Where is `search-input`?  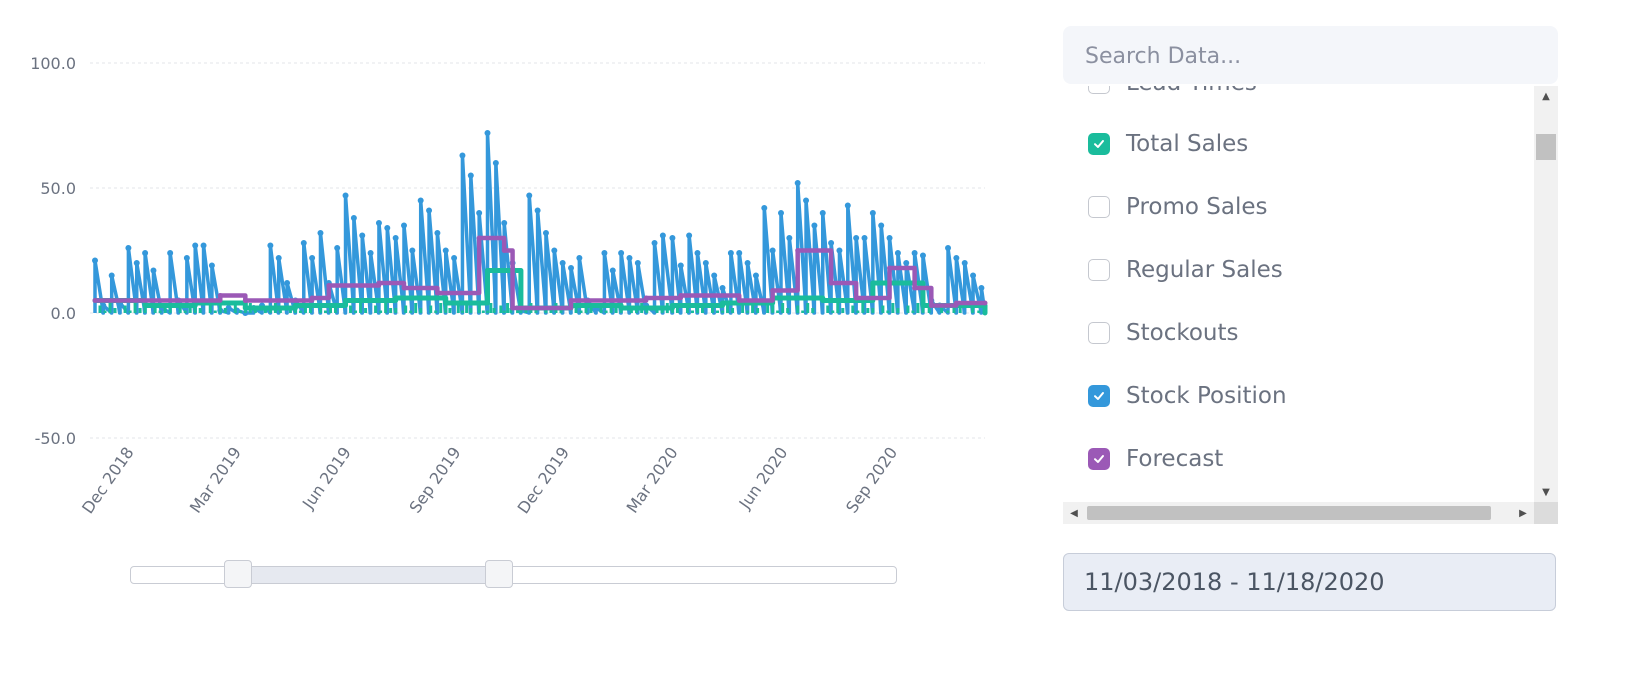 search-input is located at coordinates (1312, 56).